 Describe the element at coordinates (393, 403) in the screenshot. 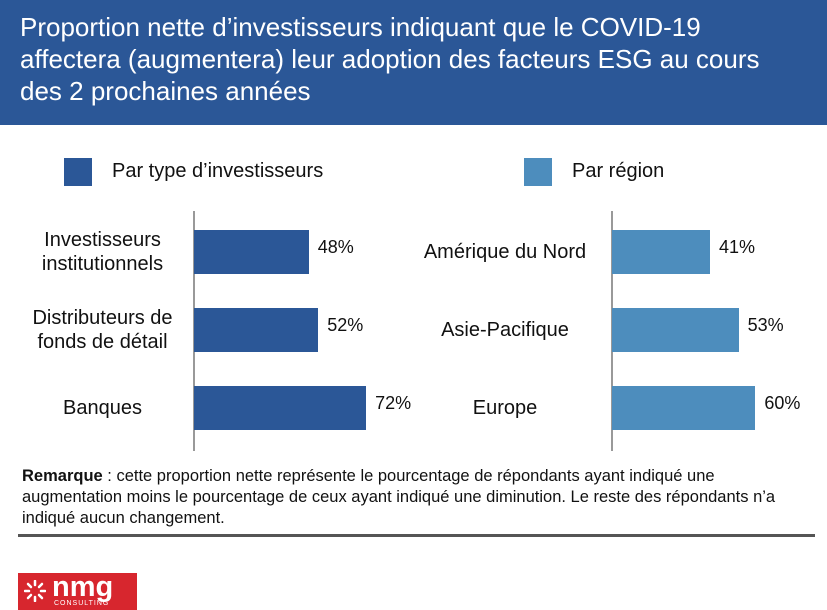

I see `value-label: 72%` at that location.